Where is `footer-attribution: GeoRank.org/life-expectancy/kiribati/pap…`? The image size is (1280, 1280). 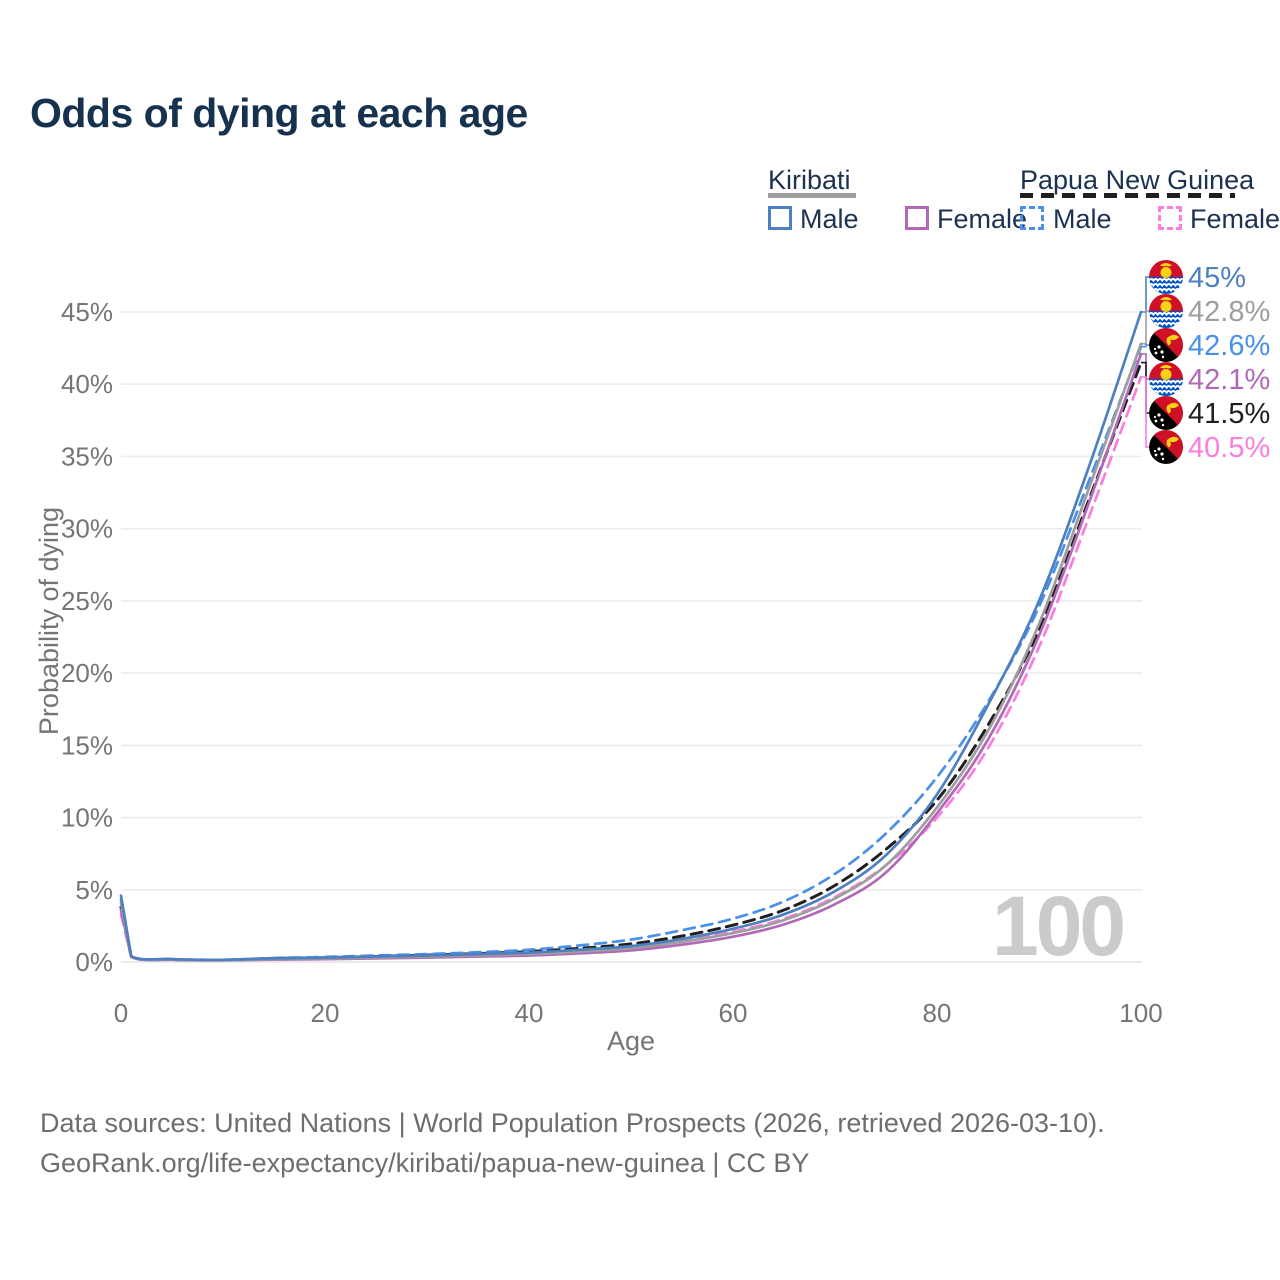
footer-attribution: GeoRank.org/life-expectancy/kiribati/pap… is located at coordinates (425, 1163).